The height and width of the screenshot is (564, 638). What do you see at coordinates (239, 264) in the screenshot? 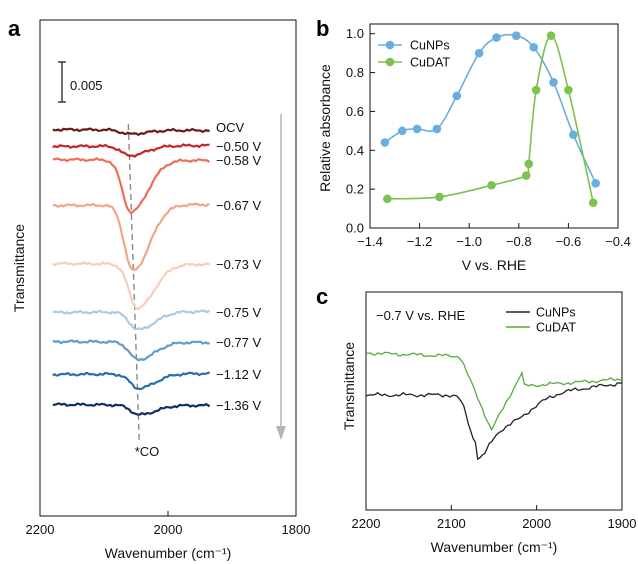
I see `trace-label: −0.73 V` at bounding box center [239, 264].